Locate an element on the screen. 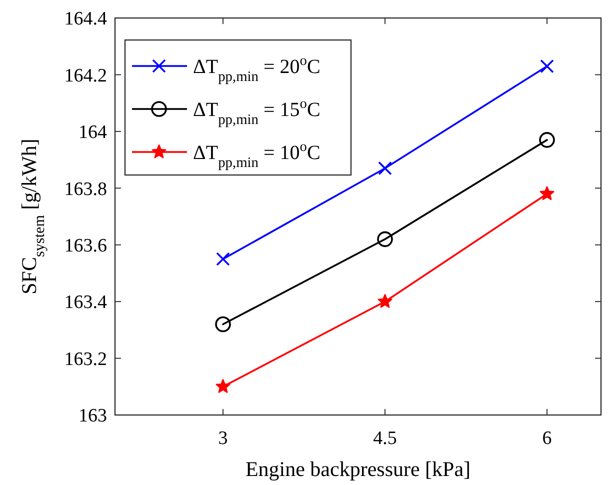  y-tick-label: 163.8 is located at coordinates (85, 189).